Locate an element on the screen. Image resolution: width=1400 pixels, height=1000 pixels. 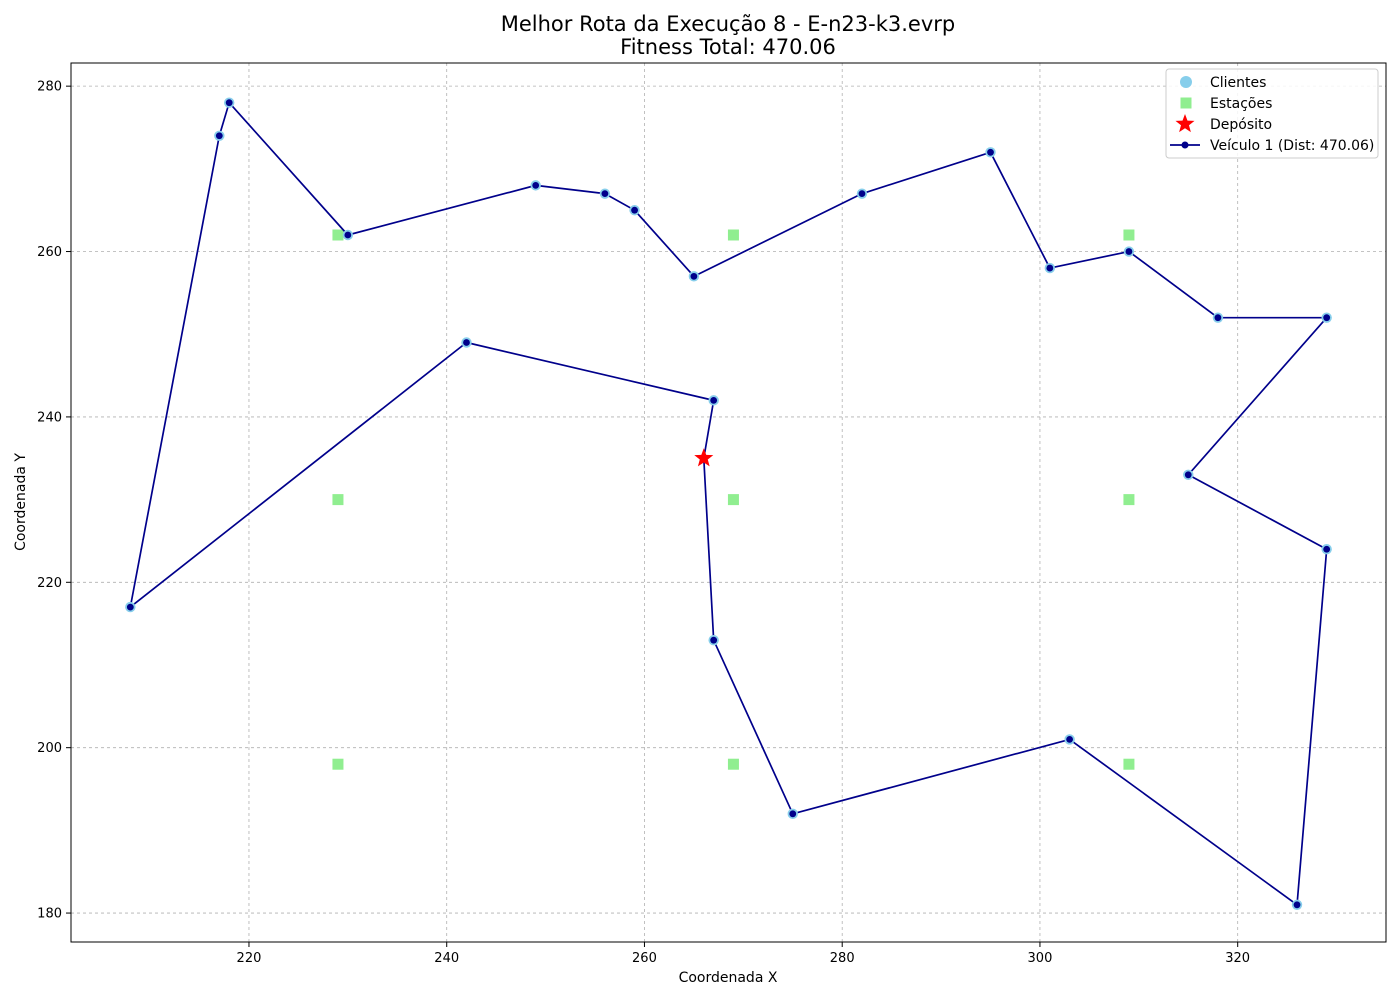
legend-stations-label: Estações is located at coordinates (1241, 104).